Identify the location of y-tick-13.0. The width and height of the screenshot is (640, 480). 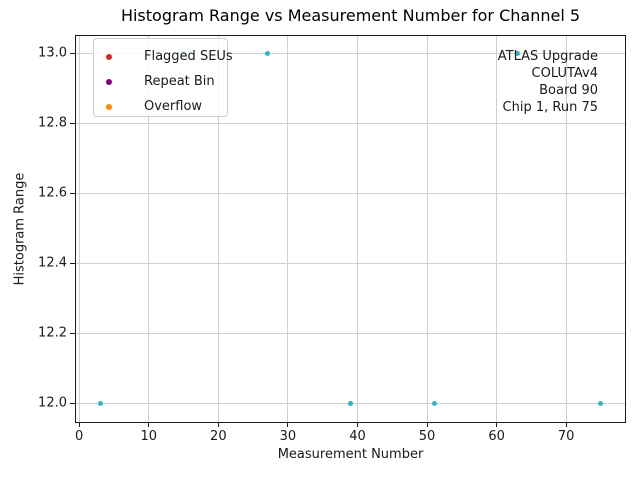
(72, 53).